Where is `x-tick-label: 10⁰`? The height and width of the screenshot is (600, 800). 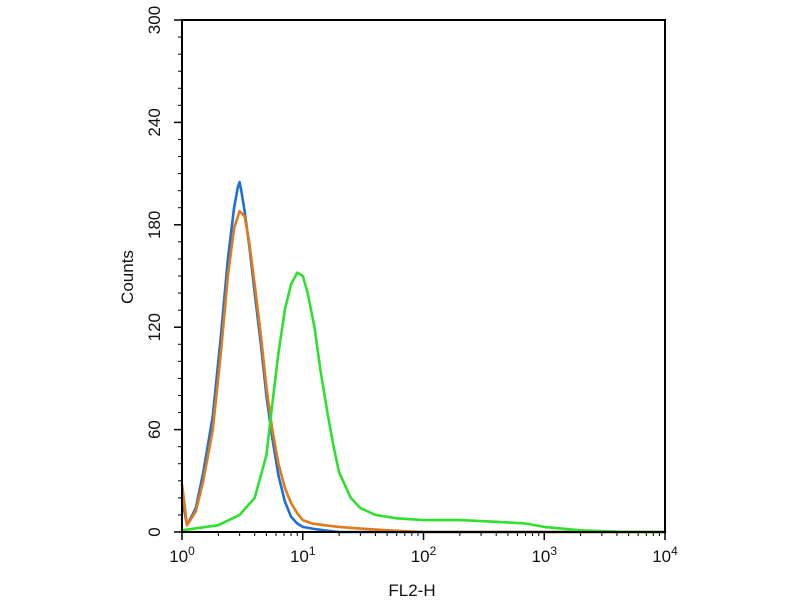
x-tick-label: 10⁰ is located at coordinates (182, 555).